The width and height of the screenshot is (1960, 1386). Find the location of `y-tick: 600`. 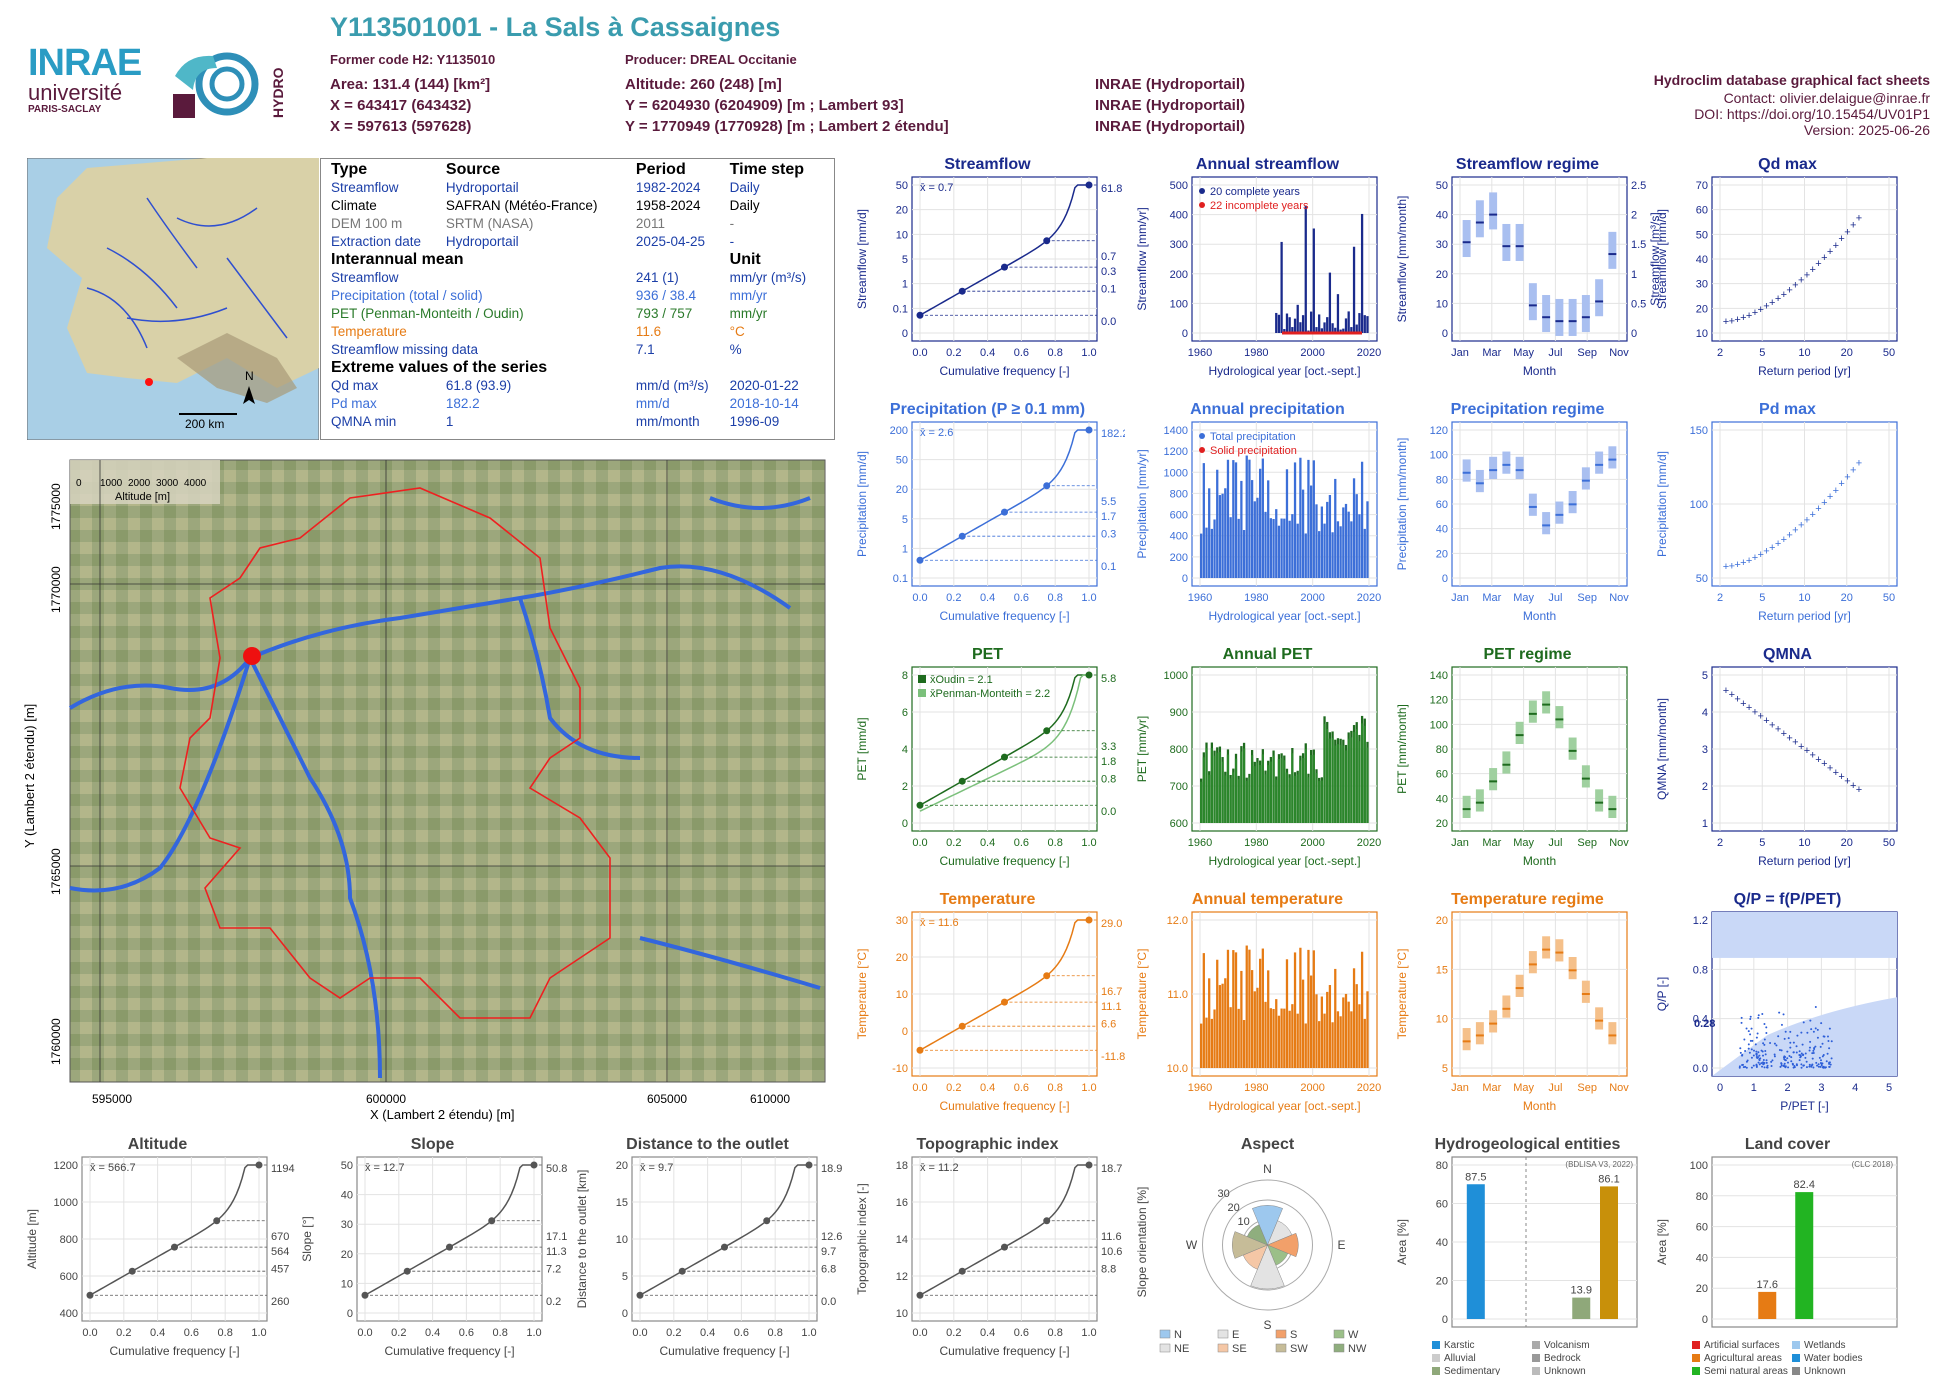

y-tick: 600 is located at coordinates (1179, 824).